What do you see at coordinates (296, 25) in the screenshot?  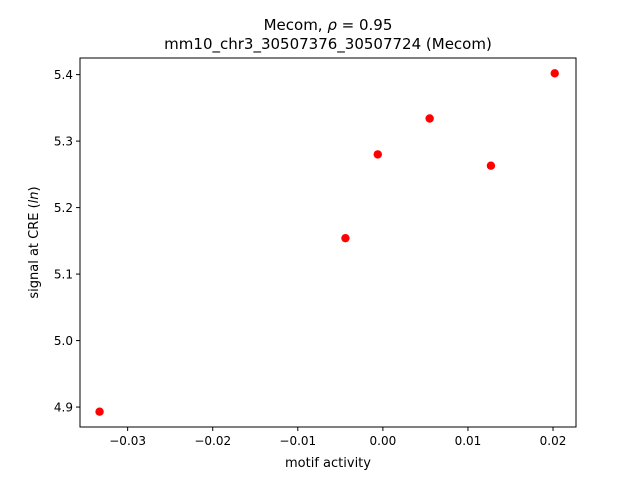 I see `chart-title-prefix: Mecom,` at bounding box center [296, 25].